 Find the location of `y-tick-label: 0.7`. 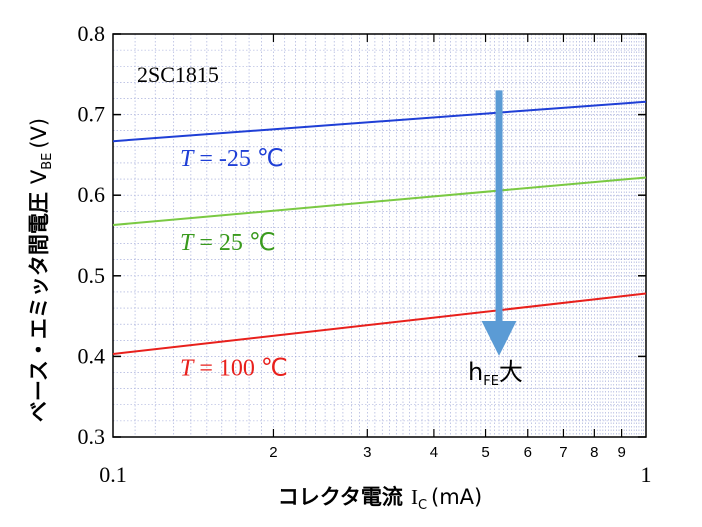

y-tick-label: 0.7 is located at coordinates (92, 114).